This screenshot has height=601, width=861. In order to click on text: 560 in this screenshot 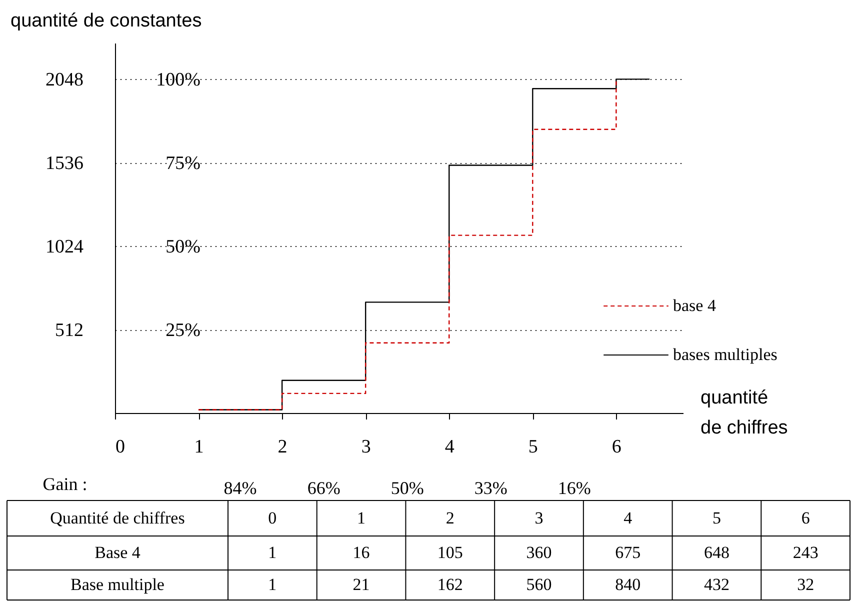, I will do `click(539, 584)`.